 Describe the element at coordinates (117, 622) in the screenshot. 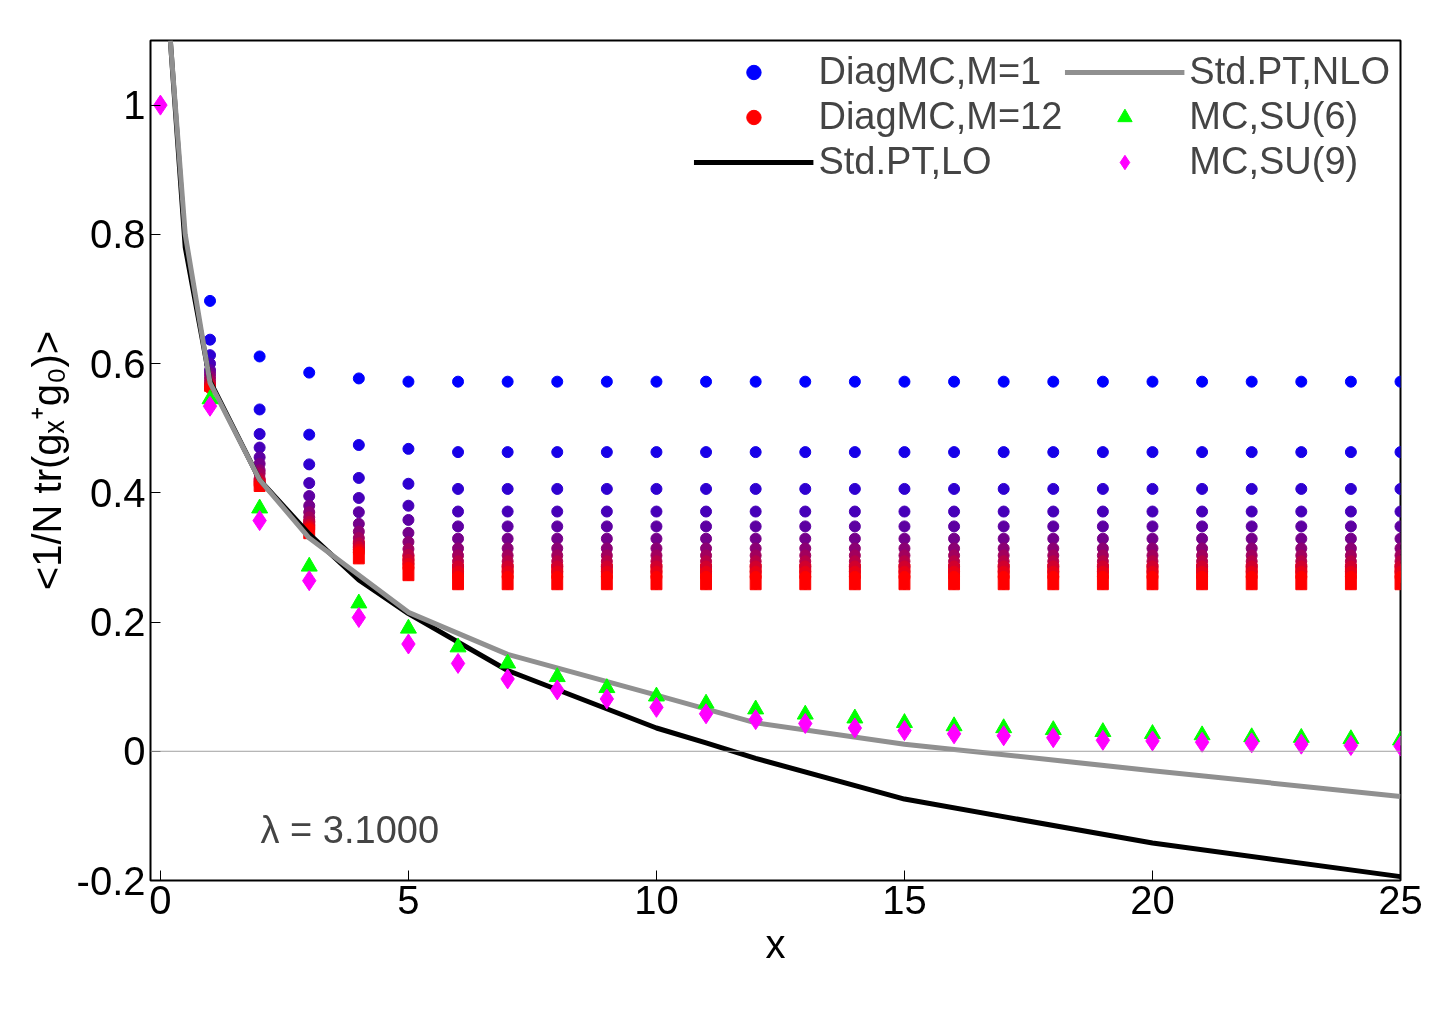

I see `y-tick-label: 0.2` at that location.